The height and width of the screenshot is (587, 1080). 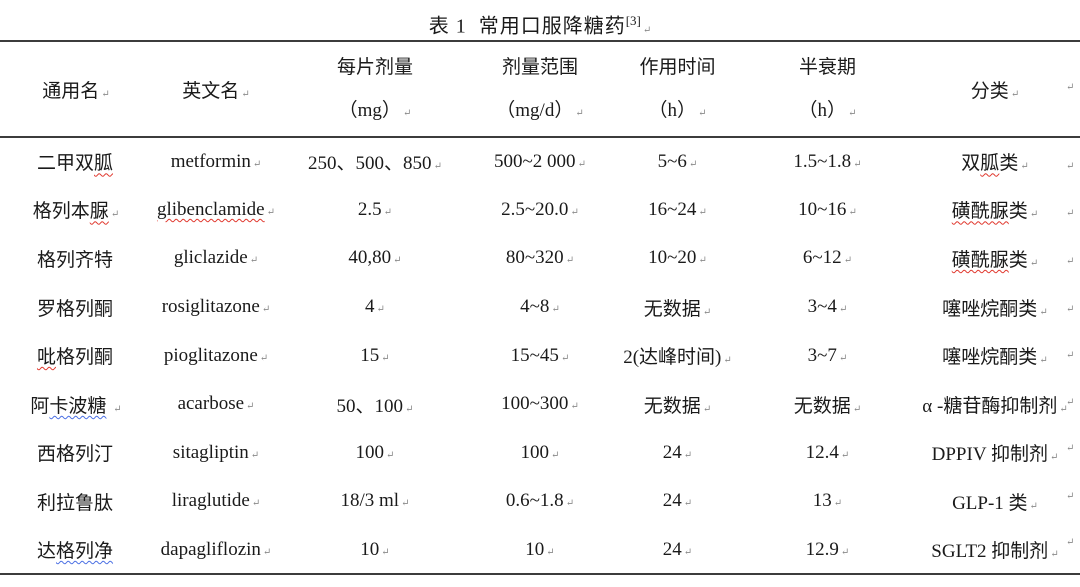 I want to click on cell-dose-range: 80~320 ↵, so click(x=540, y=258).